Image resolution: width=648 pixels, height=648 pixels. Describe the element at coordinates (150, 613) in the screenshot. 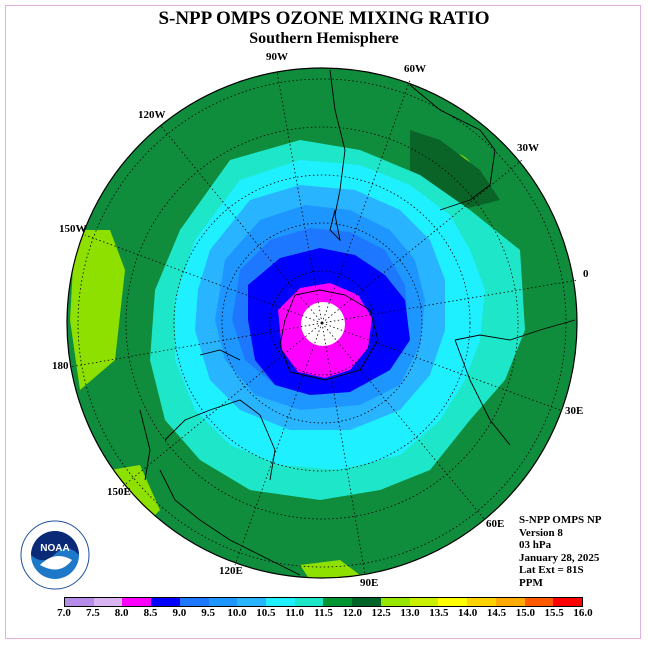

I see `colorbar-tick-label: 8.5` at that location.